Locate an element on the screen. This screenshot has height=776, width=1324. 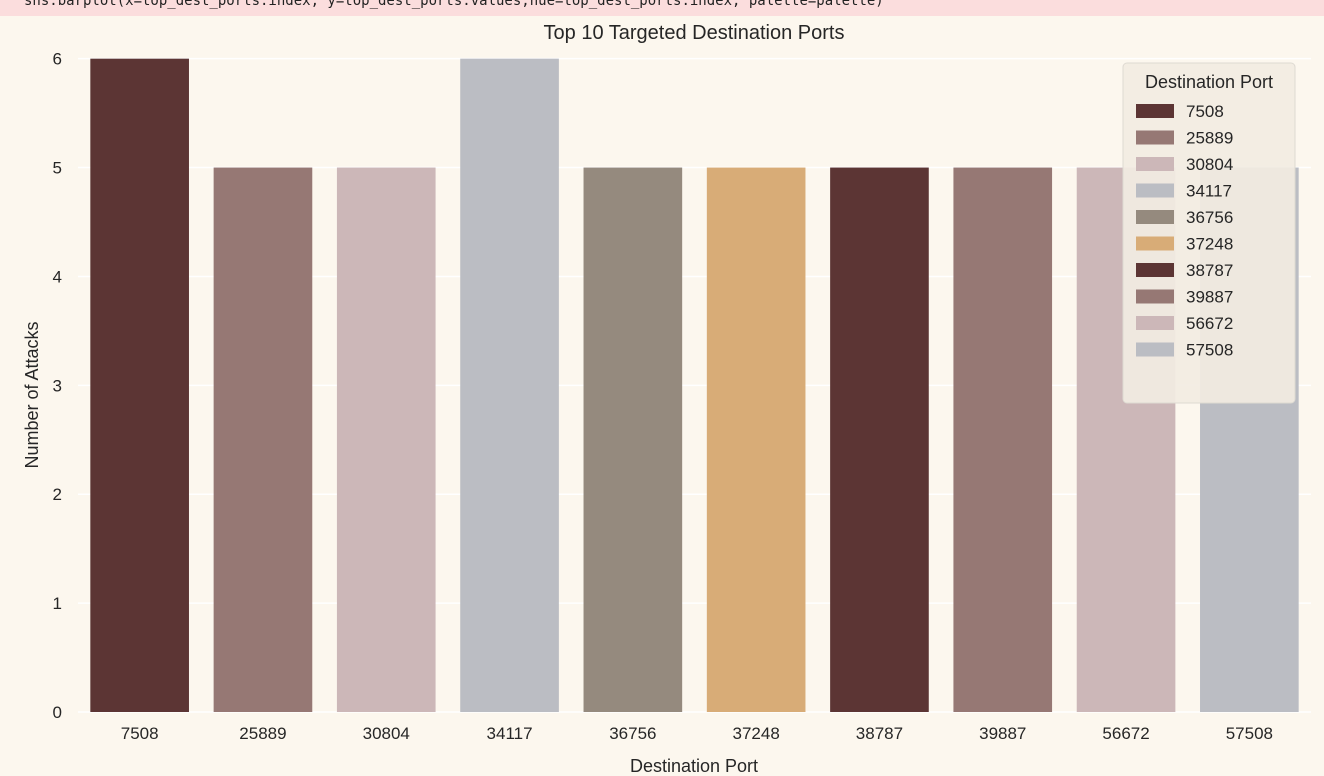
x-tick-label: 36756 is located at coordinates (632, 733).